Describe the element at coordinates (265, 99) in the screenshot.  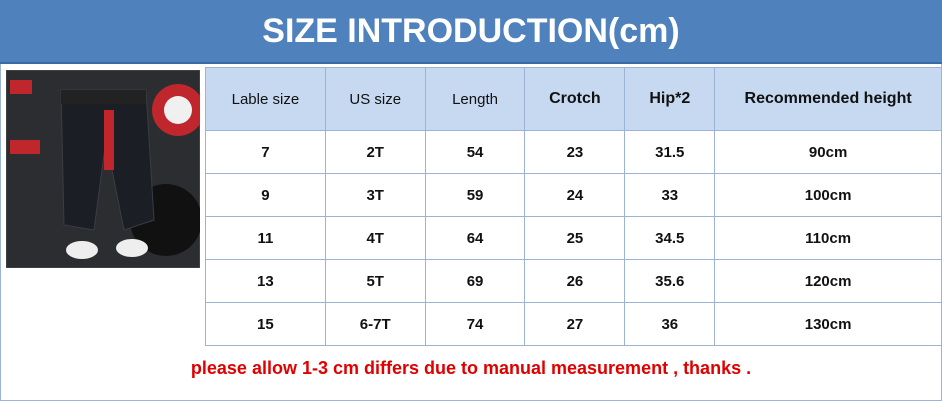
I see `header-cell: Lable size` at that location.